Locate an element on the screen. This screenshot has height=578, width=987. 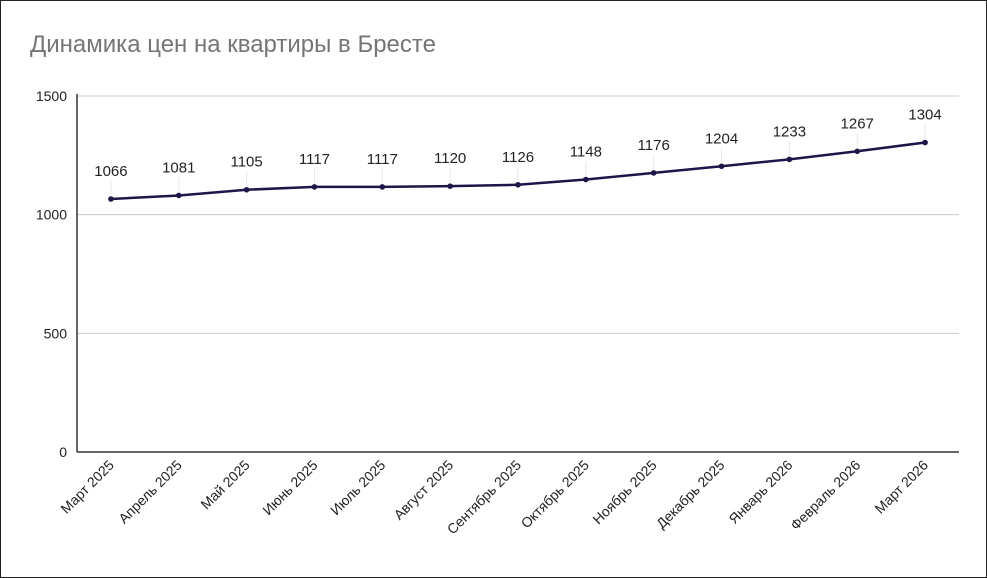
x-tick-label: Март 2026 is located at coordinates (901, 487).